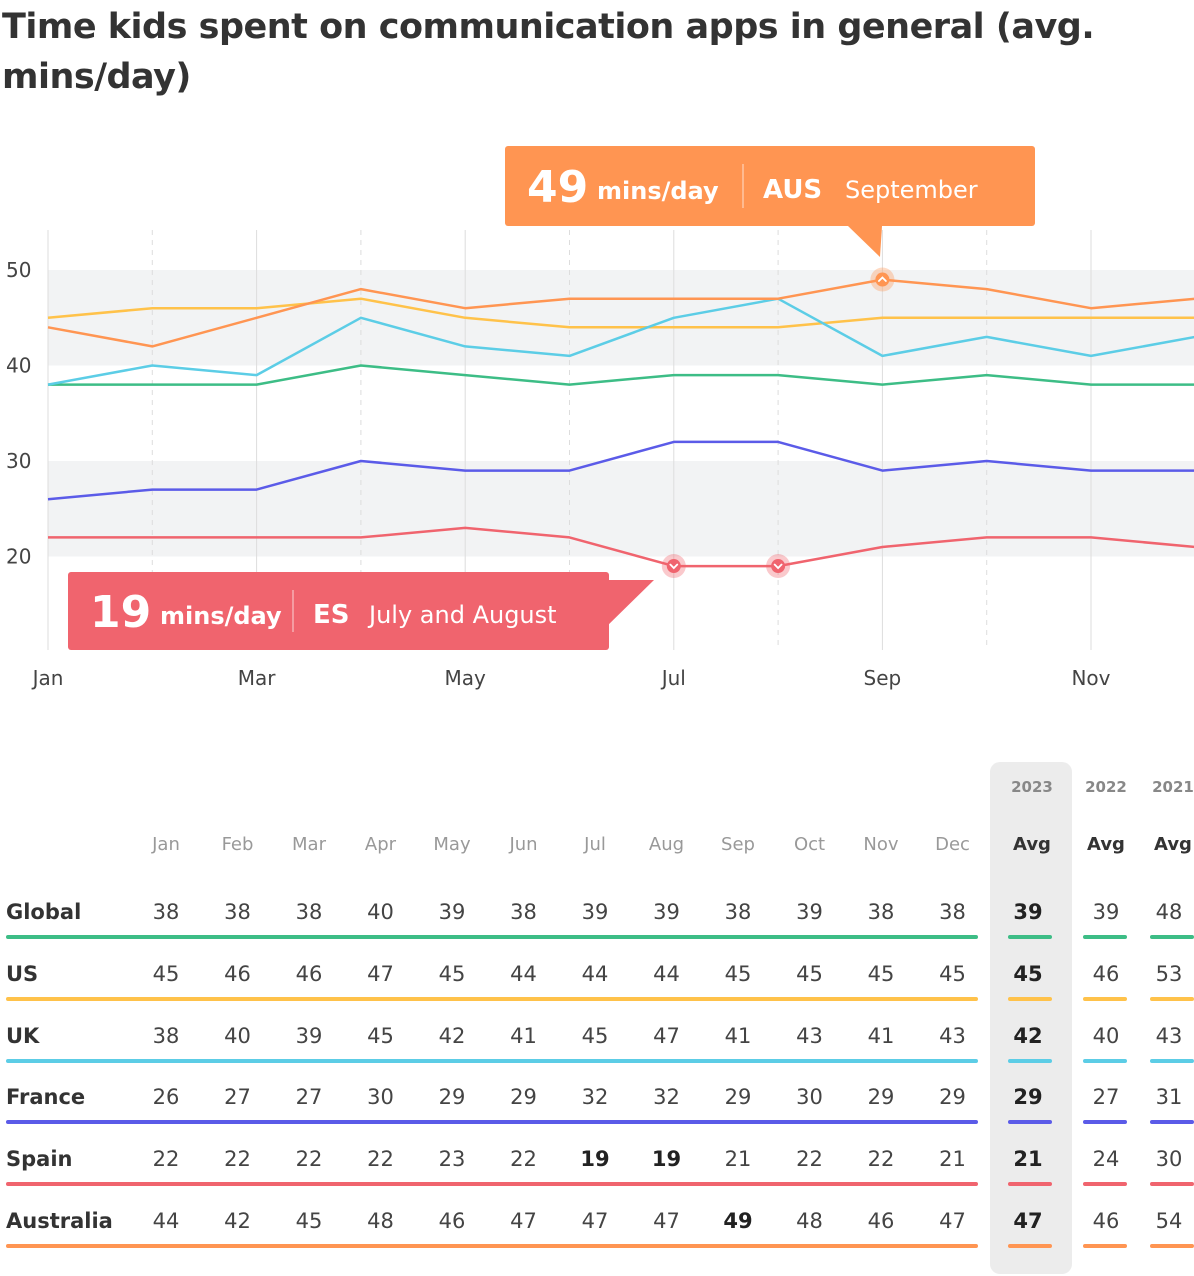  Describe the element at coordinates (22, 973) in the screenshot. I see `row-label-us: US` at that location.